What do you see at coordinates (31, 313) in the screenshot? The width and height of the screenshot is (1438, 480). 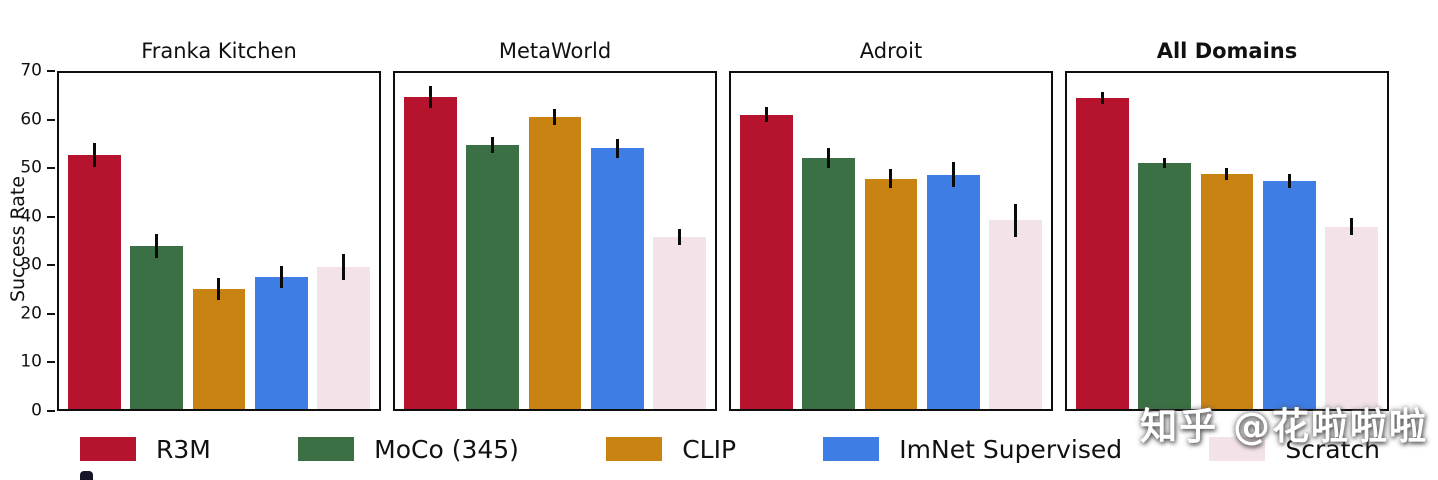 I see `y-tick-label-20: 20` at bounding box center [31, 313].